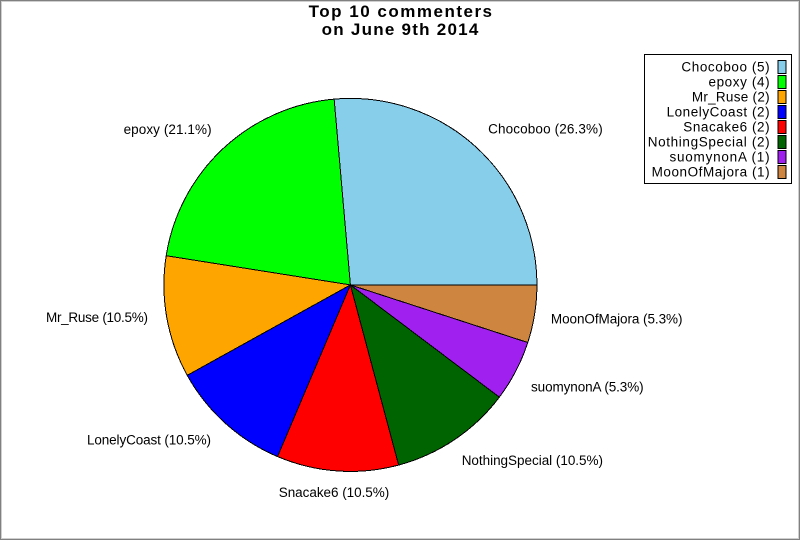 The width and height of the screenshot is (800, 540). I want to click on svg-text: Snacake6 (2), so click(726, 127).